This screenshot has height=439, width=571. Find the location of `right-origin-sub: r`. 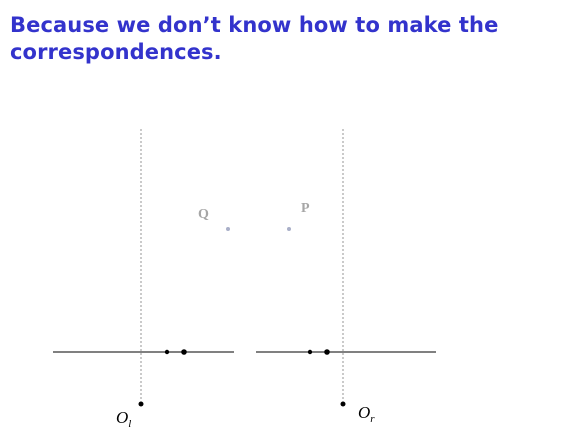

right-origin-sub: r is located at coordinates (372, 419).